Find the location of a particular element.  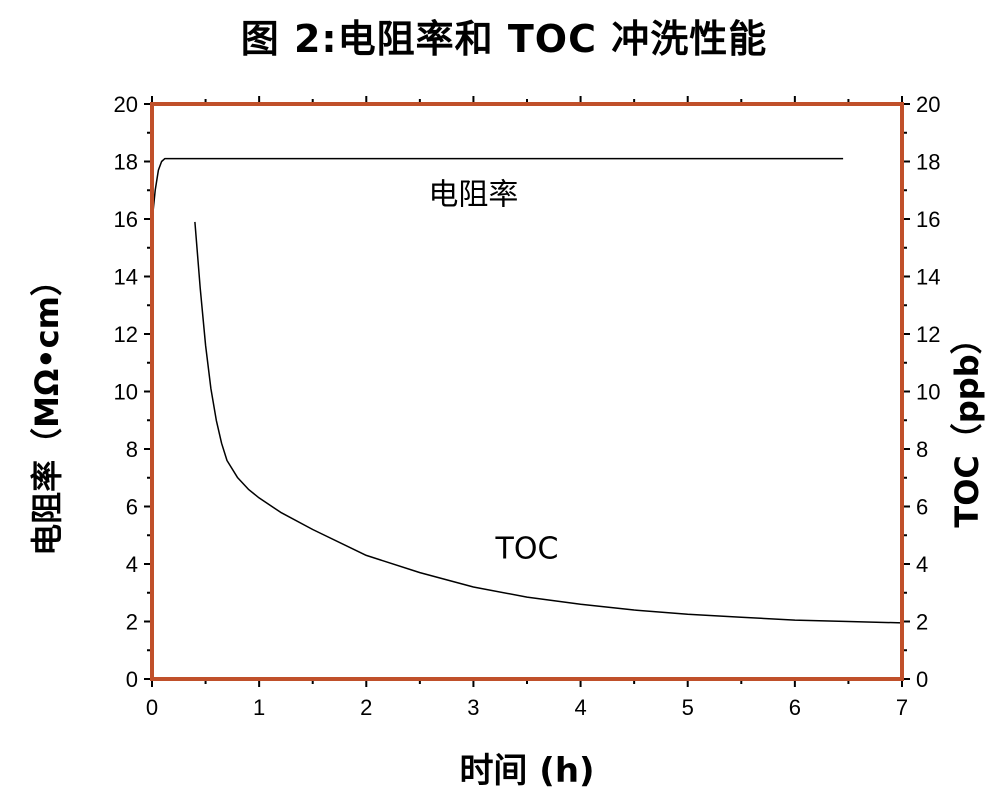

y-right-tick-label: 16 is located at coordinates (928, 219).